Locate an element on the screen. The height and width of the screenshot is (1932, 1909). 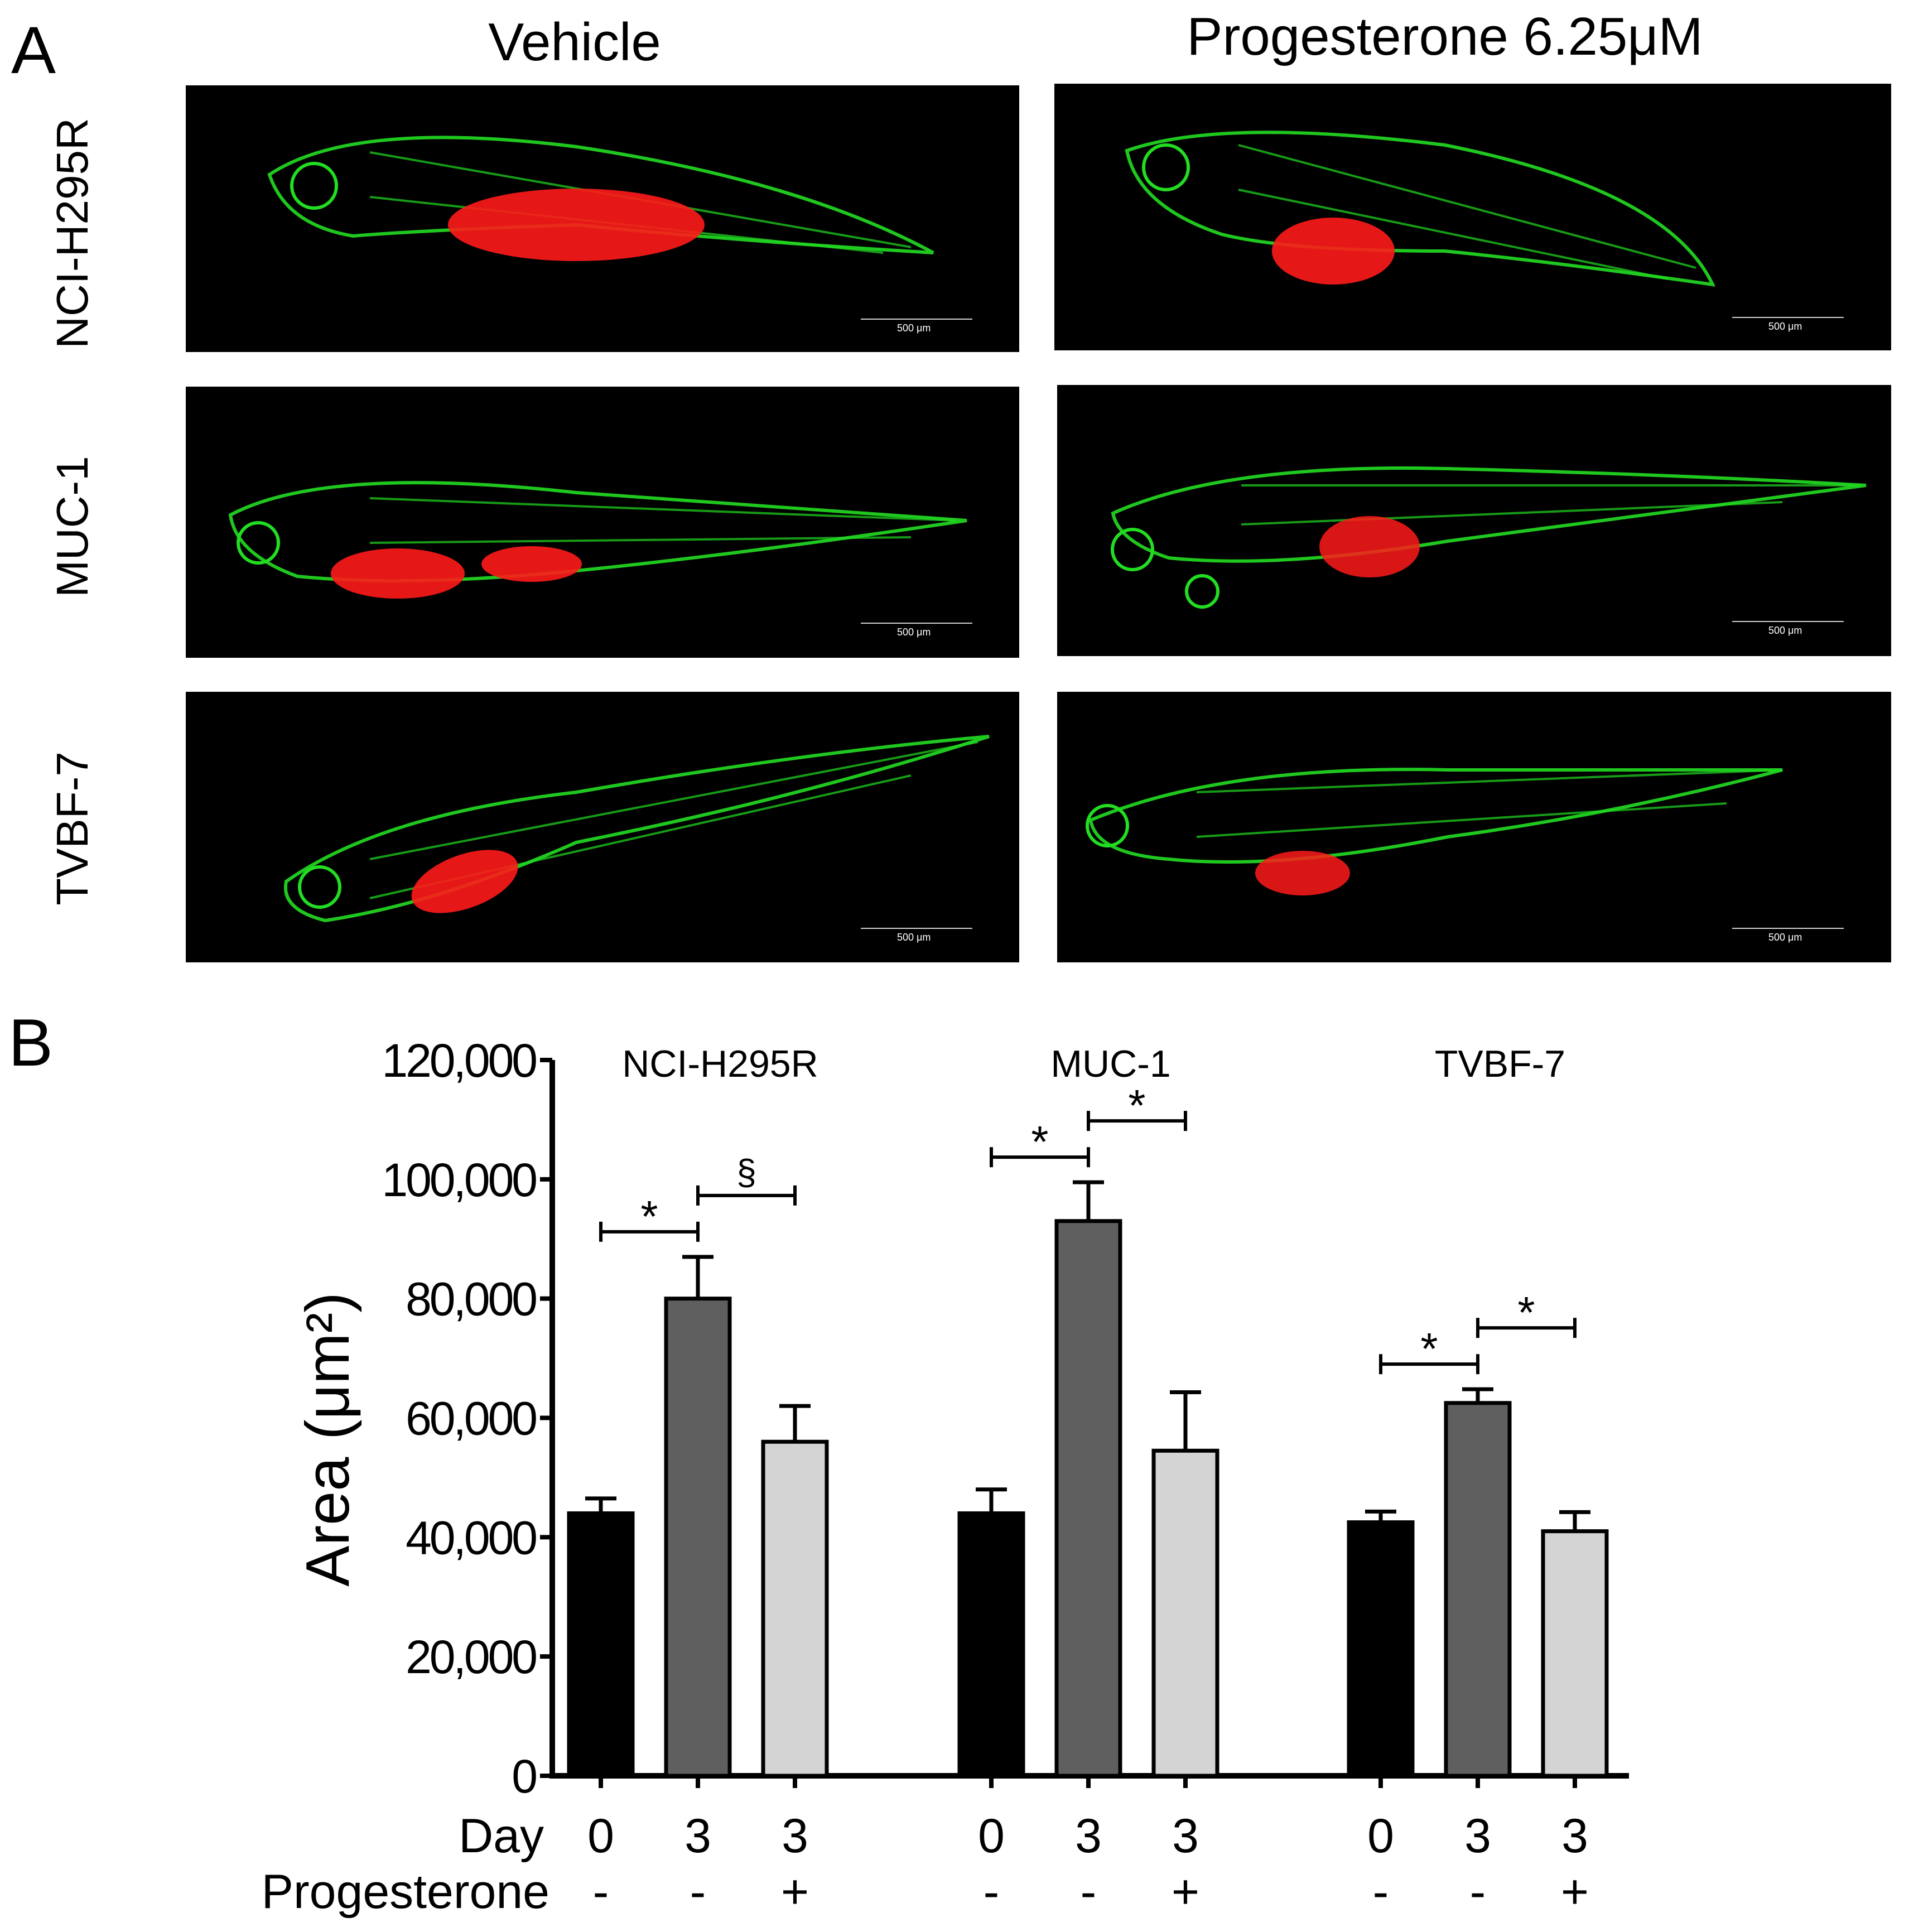
micrograph-vehicle-muc-1: 500 μm is located at coordinates (602, 522).